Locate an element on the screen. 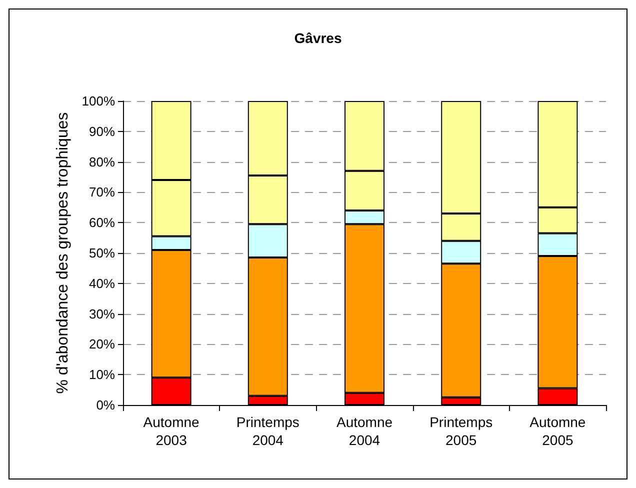 The height and width of the screenshot is (488, 636). x-tick-label: Printemps 2005 is located at coordinates (461, 431).